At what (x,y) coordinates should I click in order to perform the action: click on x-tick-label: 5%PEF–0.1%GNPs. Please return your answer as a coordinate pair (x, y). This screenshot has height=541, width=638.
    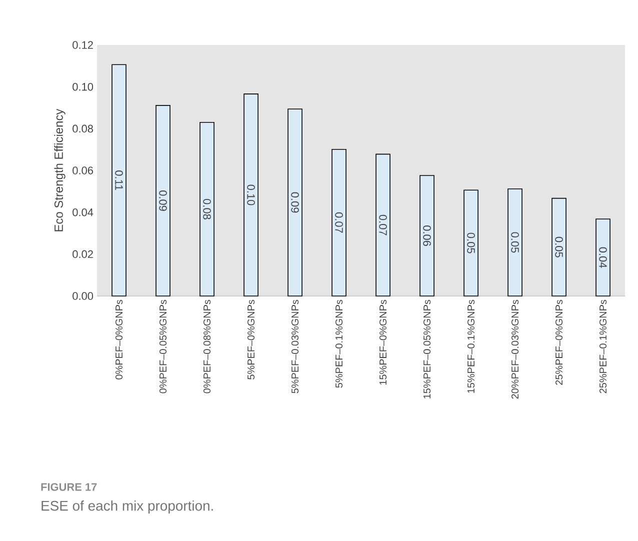
    Looking at the image, I should click on (339, 344).